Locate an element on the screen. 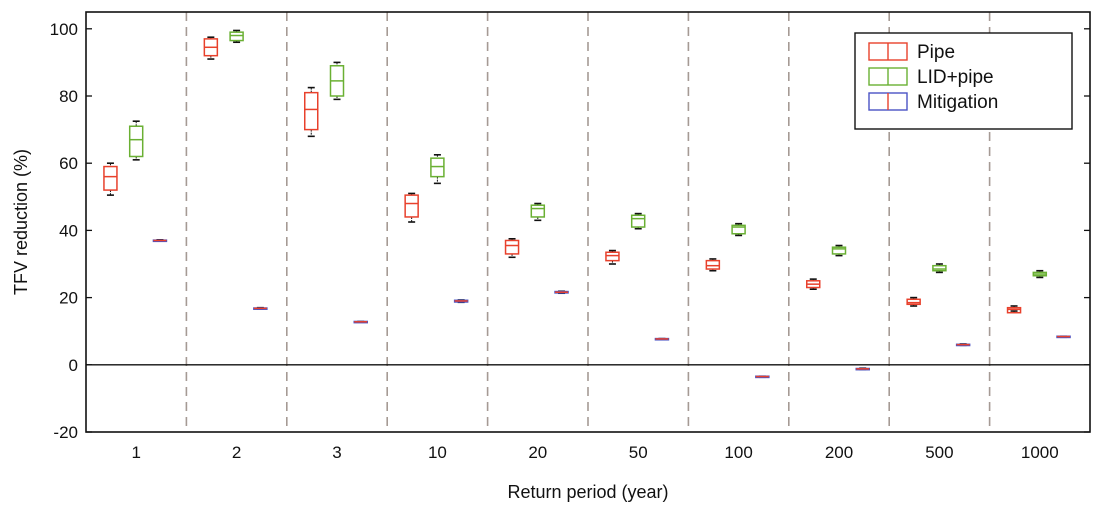  y-tick-label: 60 is located at coordinates (68, 163).